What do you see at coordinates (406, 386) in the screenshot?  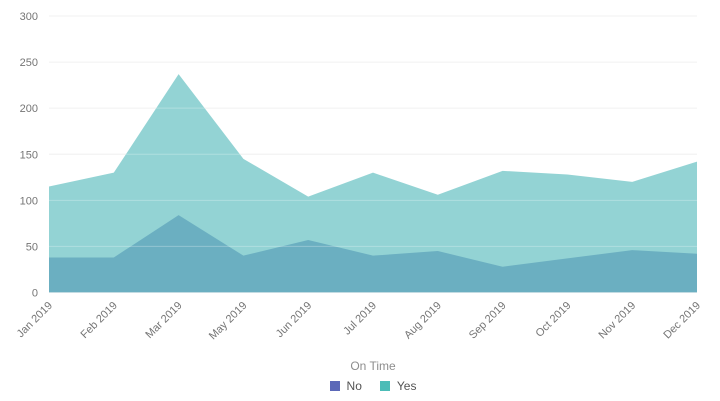 I see `legend-label-yes: Yes` at bounding box center [406, 386].